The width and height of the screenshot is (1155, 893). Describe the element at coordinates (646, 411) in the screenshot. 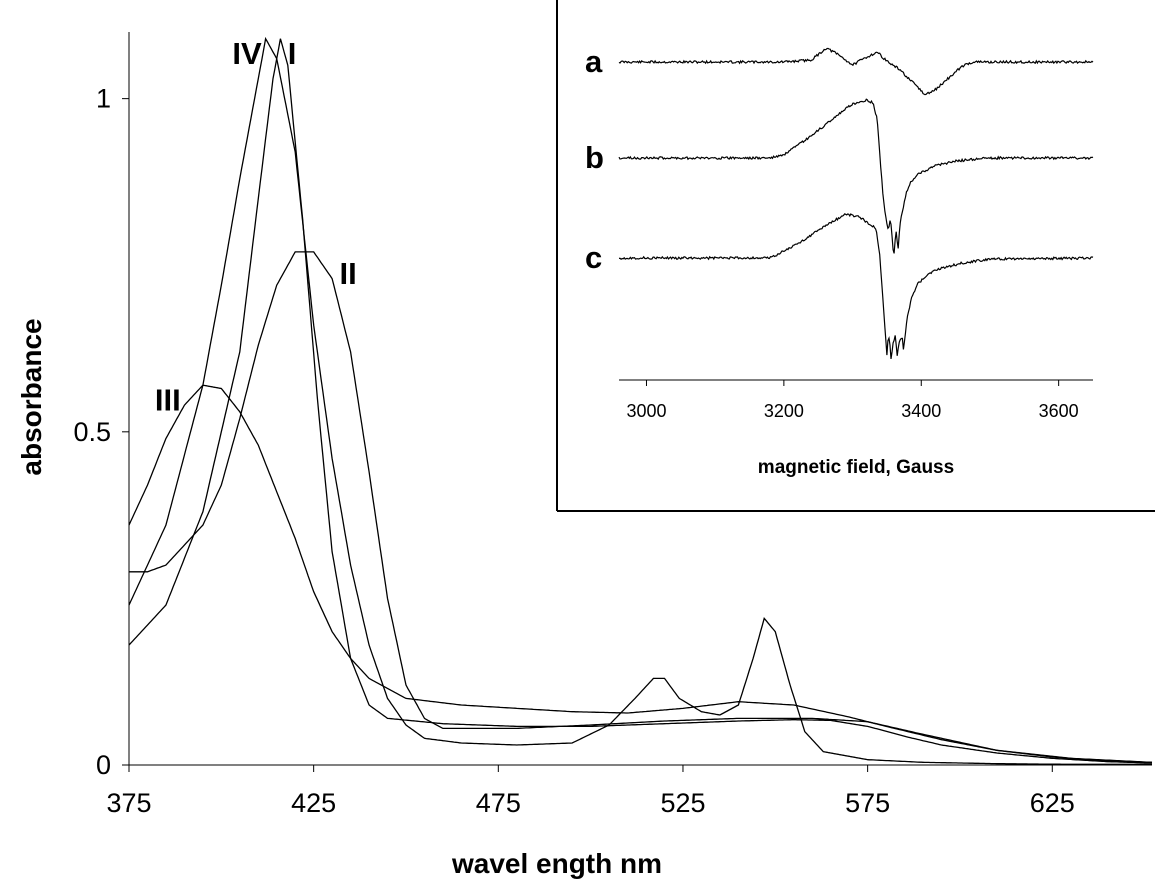

I see `inset-x-tick-label: 3000` at that location.